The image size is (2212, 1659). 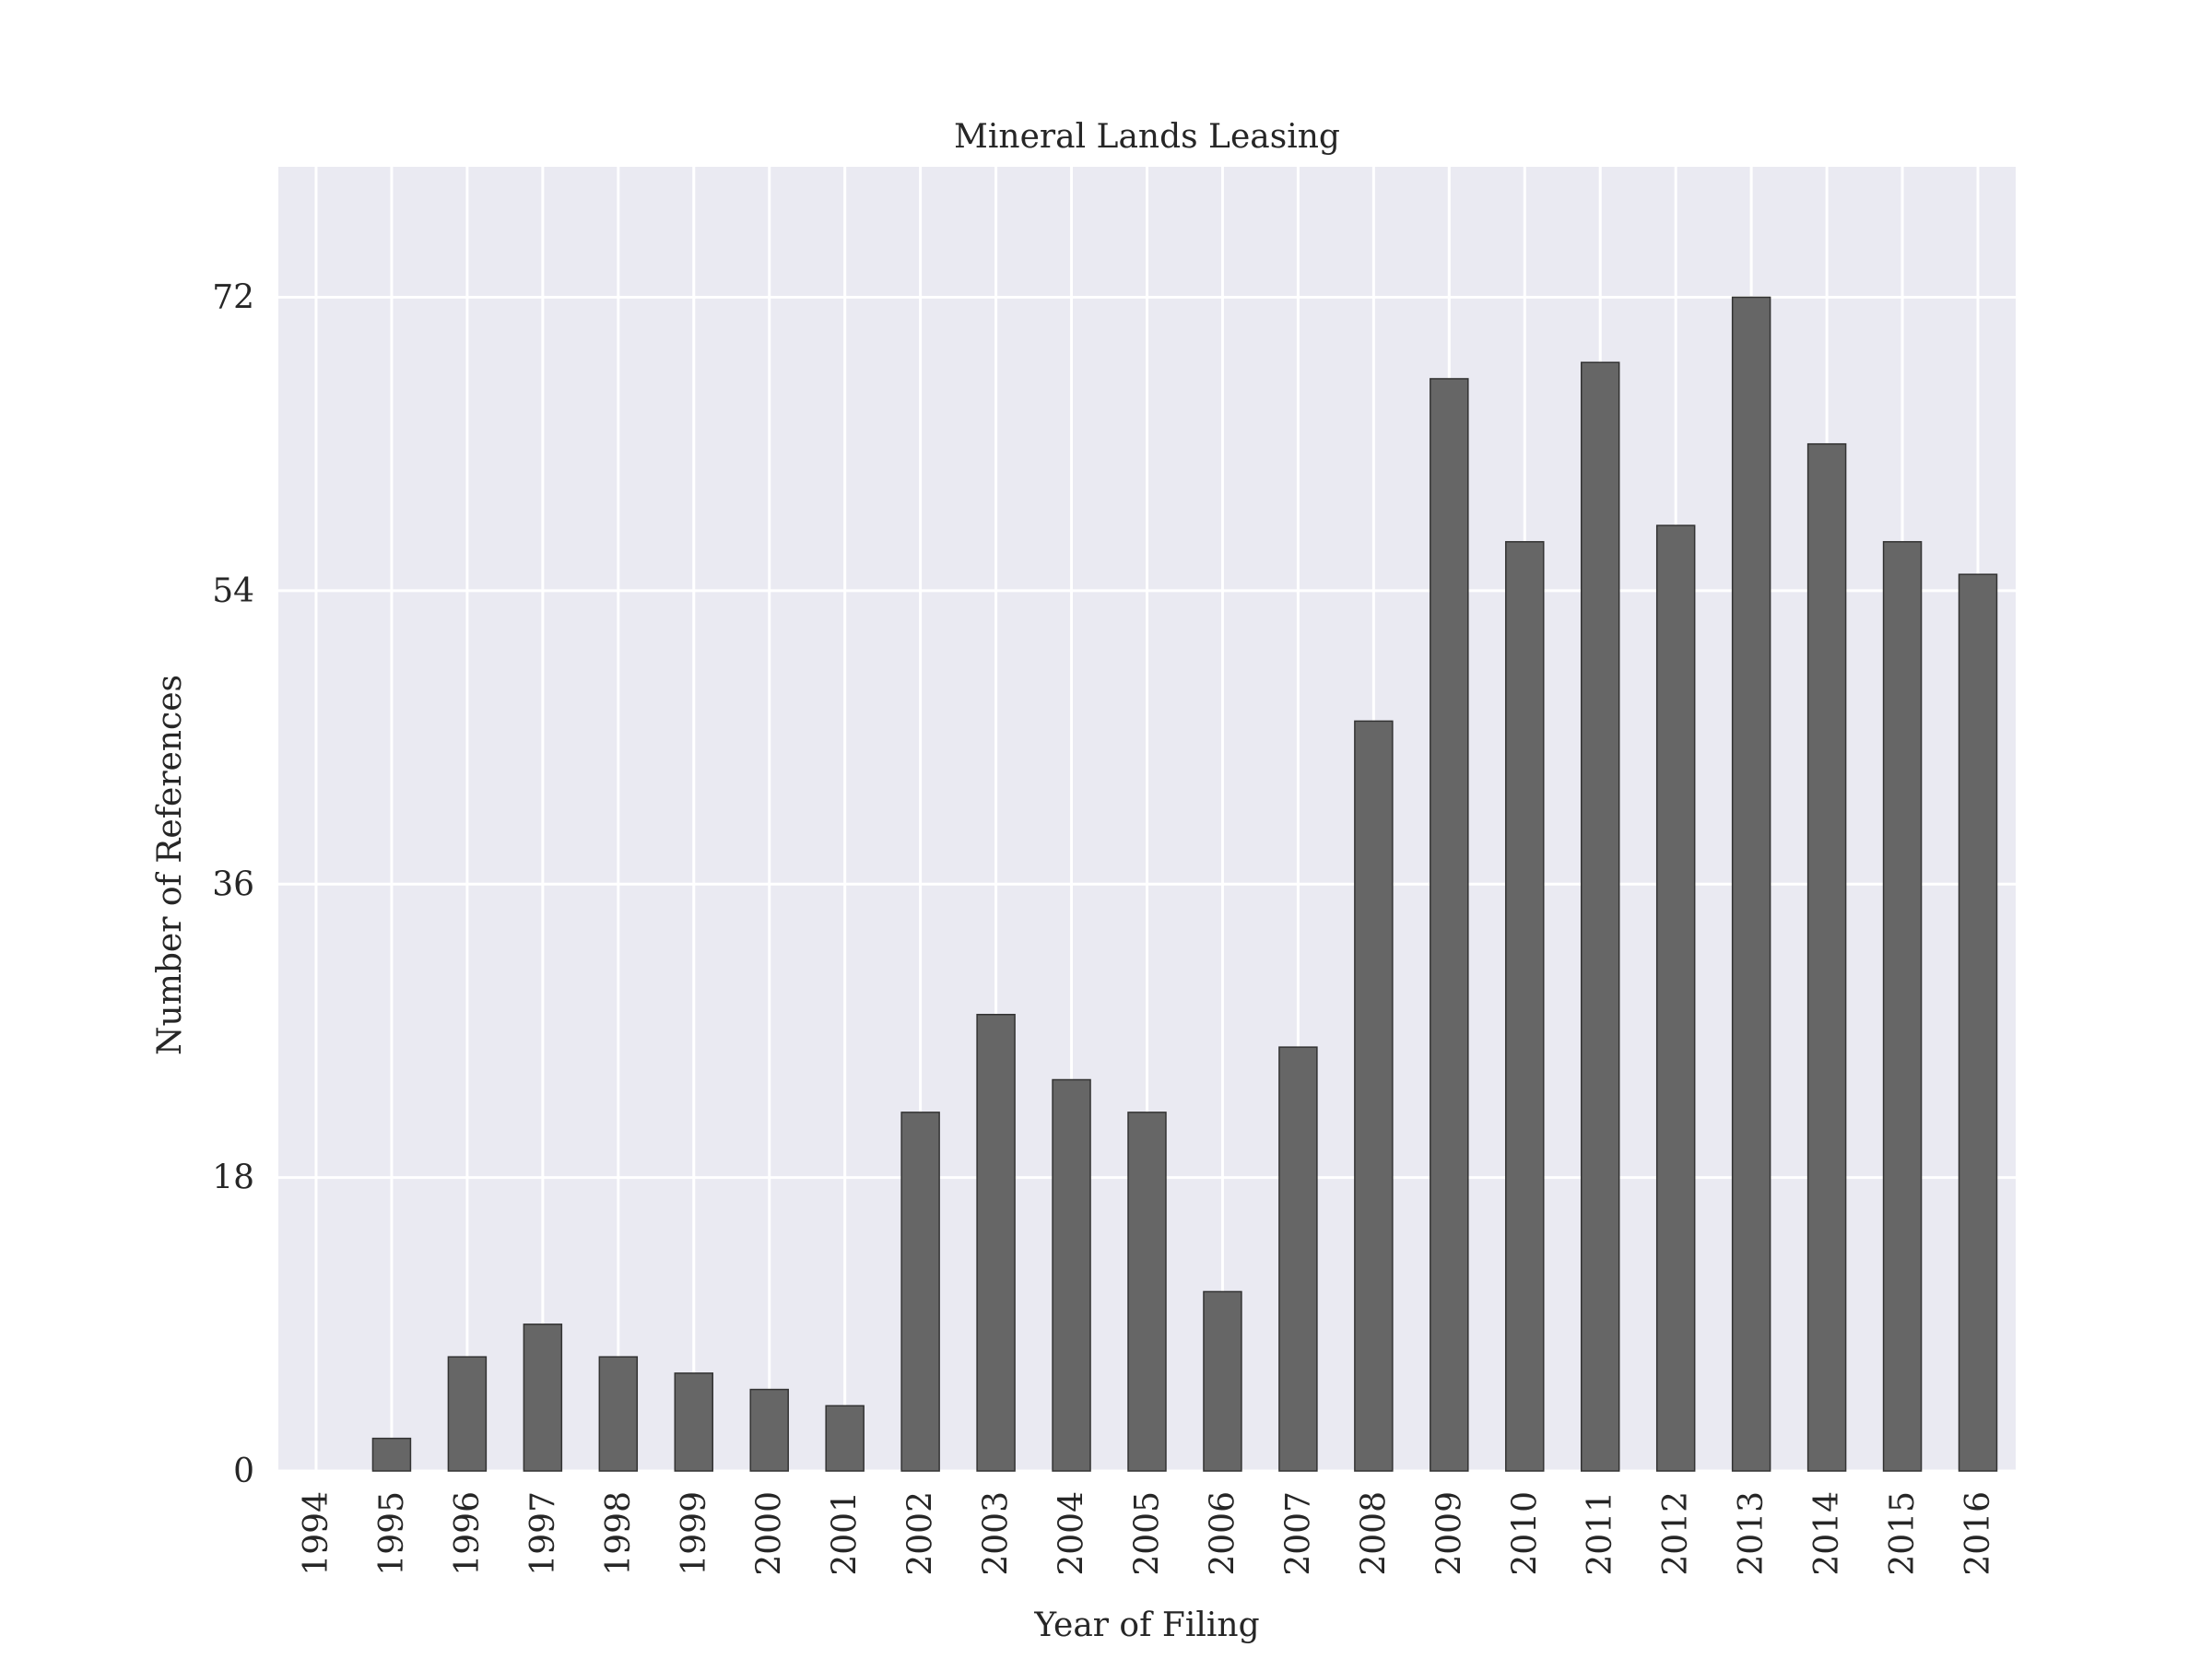 I want to click on bar-2002, so click(x=920, y=1292).